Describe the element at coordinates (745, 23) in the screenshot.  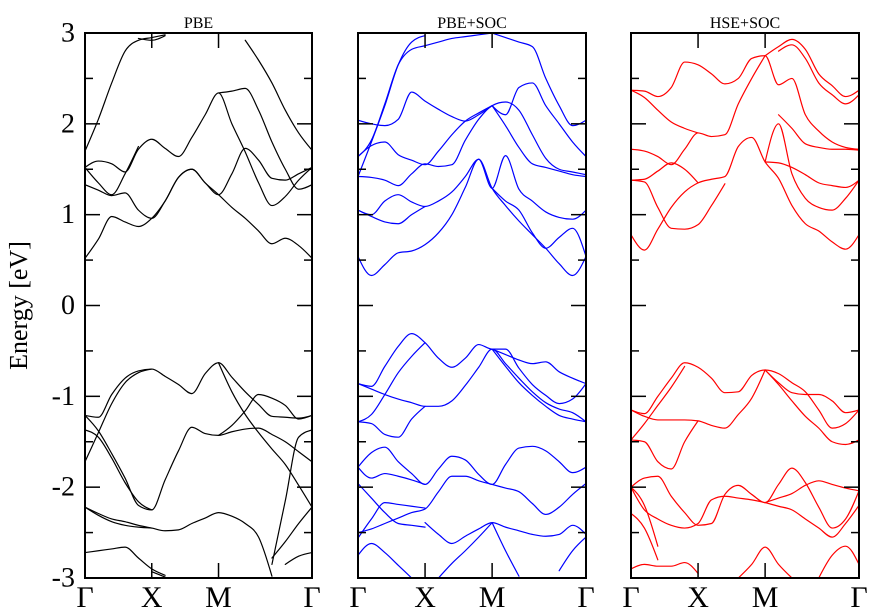
I see `chart-title: HSE+SOC` at that location.